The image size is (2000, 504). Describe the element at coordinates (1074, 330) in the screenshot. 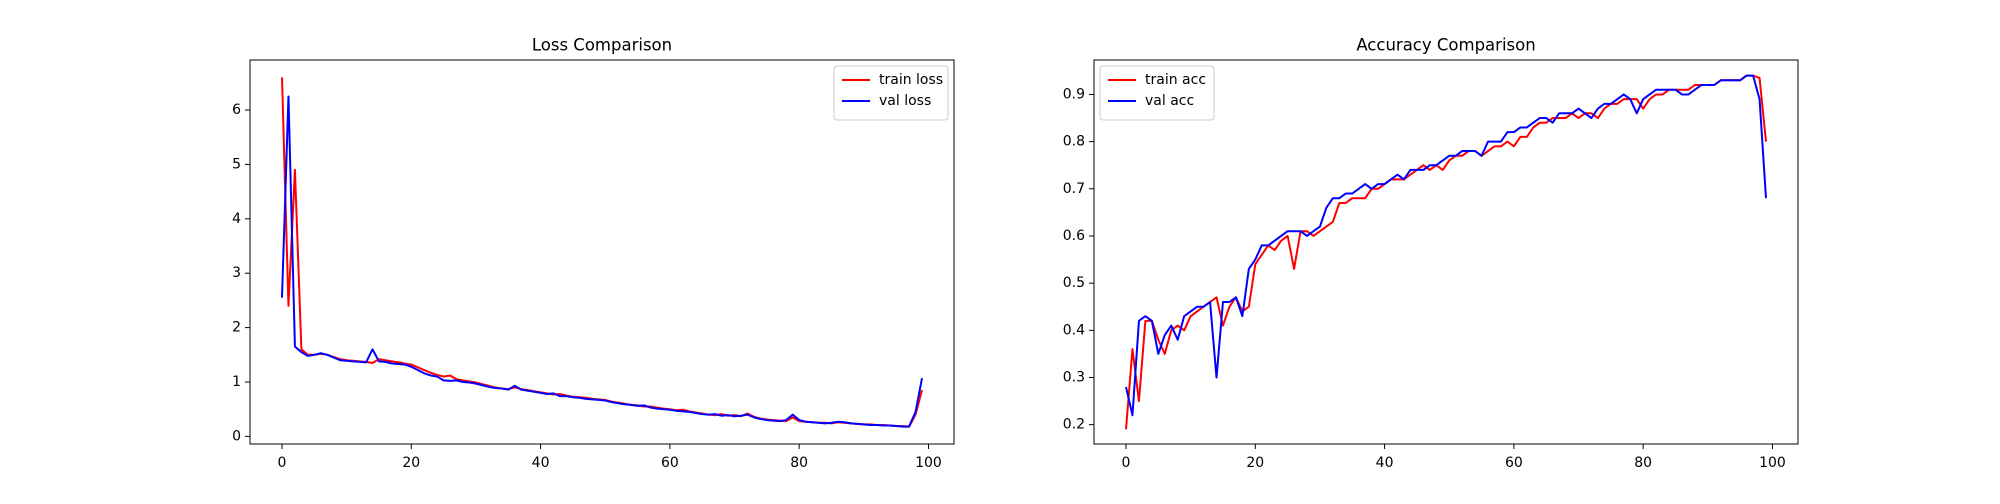

I see `y-tick-label: 0.4` at that location.